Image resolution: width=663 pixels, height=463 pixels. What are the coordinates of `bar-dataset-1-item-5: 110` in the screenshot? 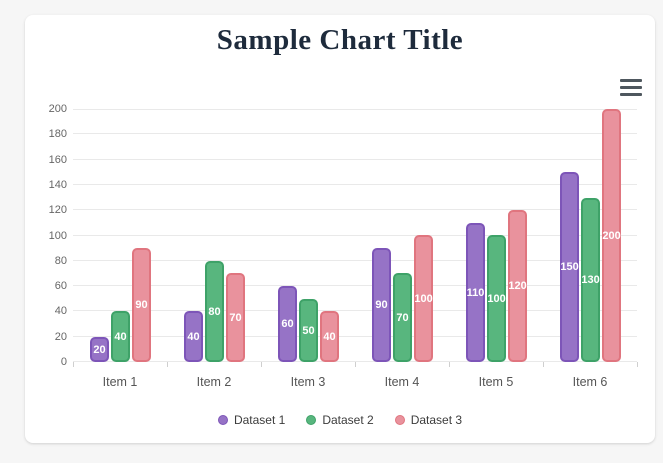 It's located at (475, 292).